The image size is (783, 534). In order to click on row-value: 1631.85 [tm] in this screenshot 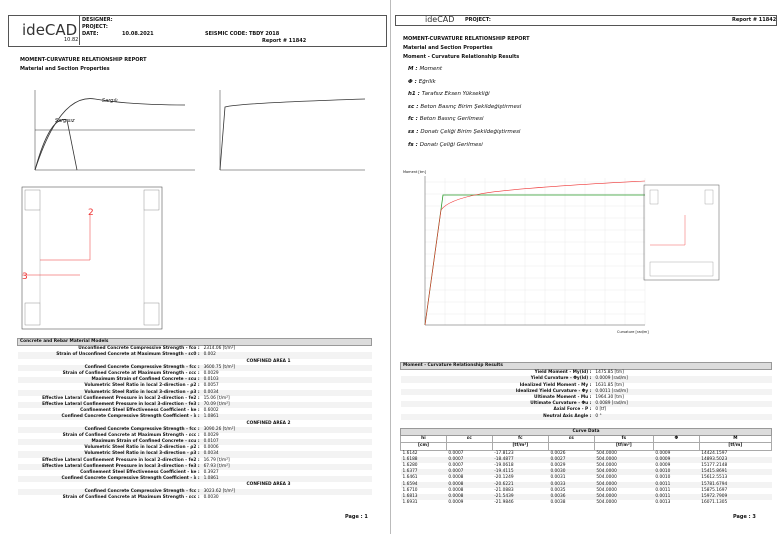, I will do `click(609, 385)`.